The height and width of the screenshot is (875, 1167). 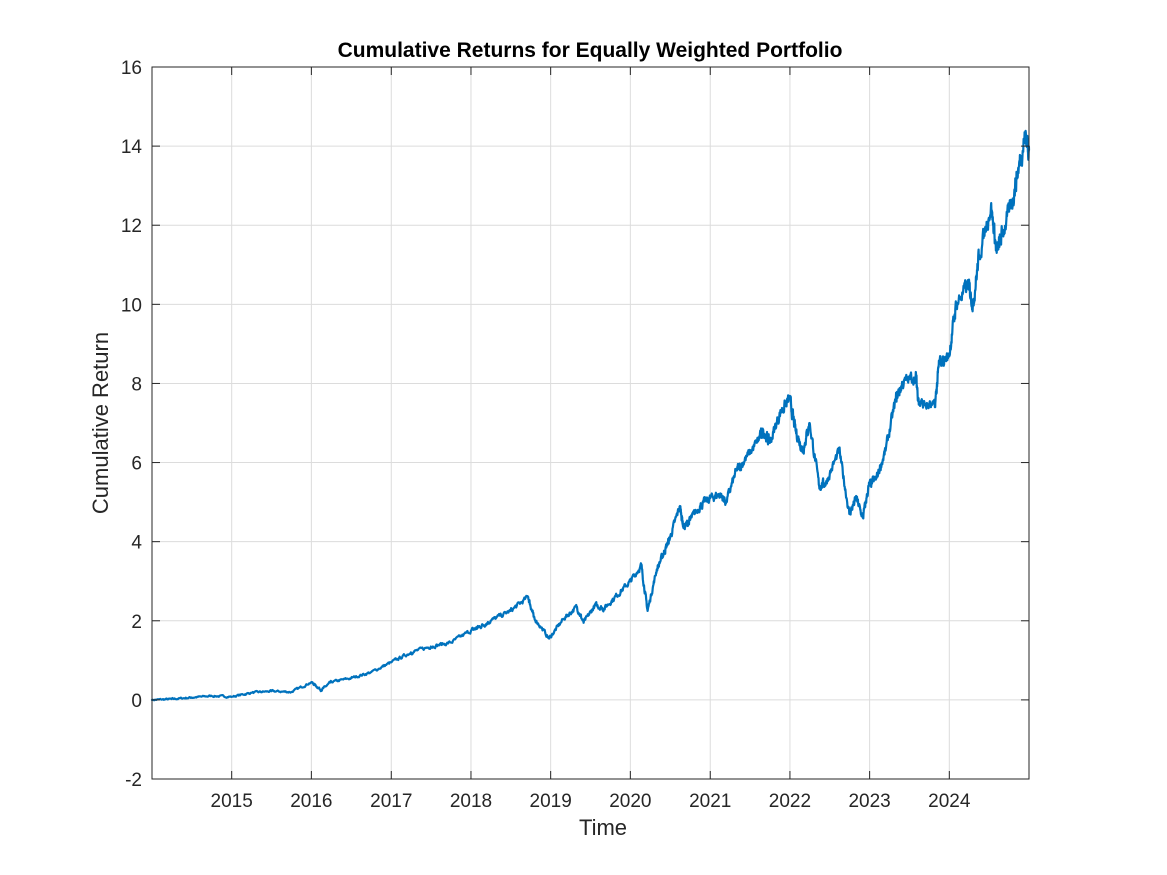 What do you see at coordinates (136, 622) in the screenshot?
I see `y-tick-label: 2` at bounding box center [136, 622].